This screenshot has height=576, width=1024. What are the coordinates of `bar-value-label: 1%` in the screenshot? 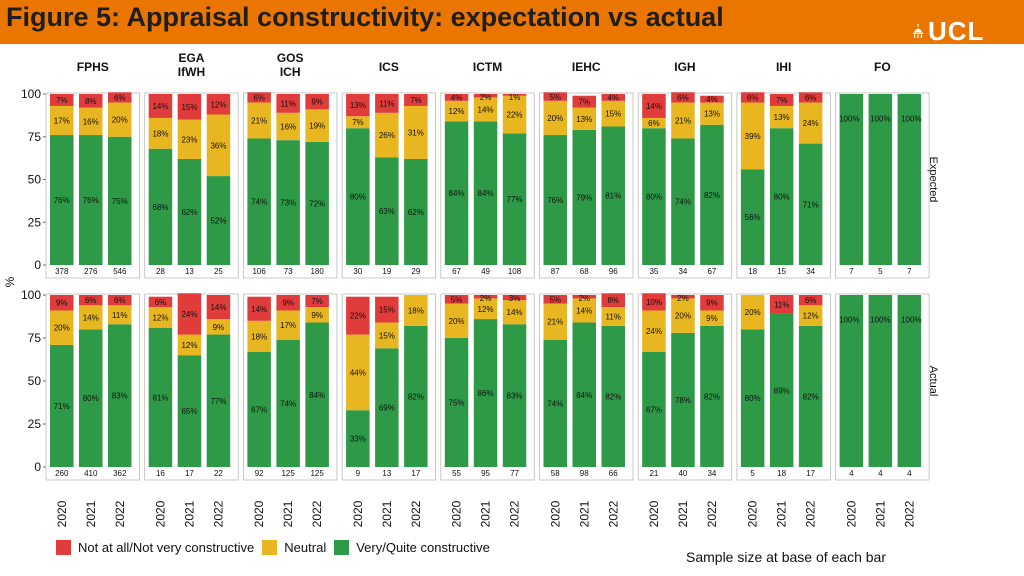 It's located at (515, 97).